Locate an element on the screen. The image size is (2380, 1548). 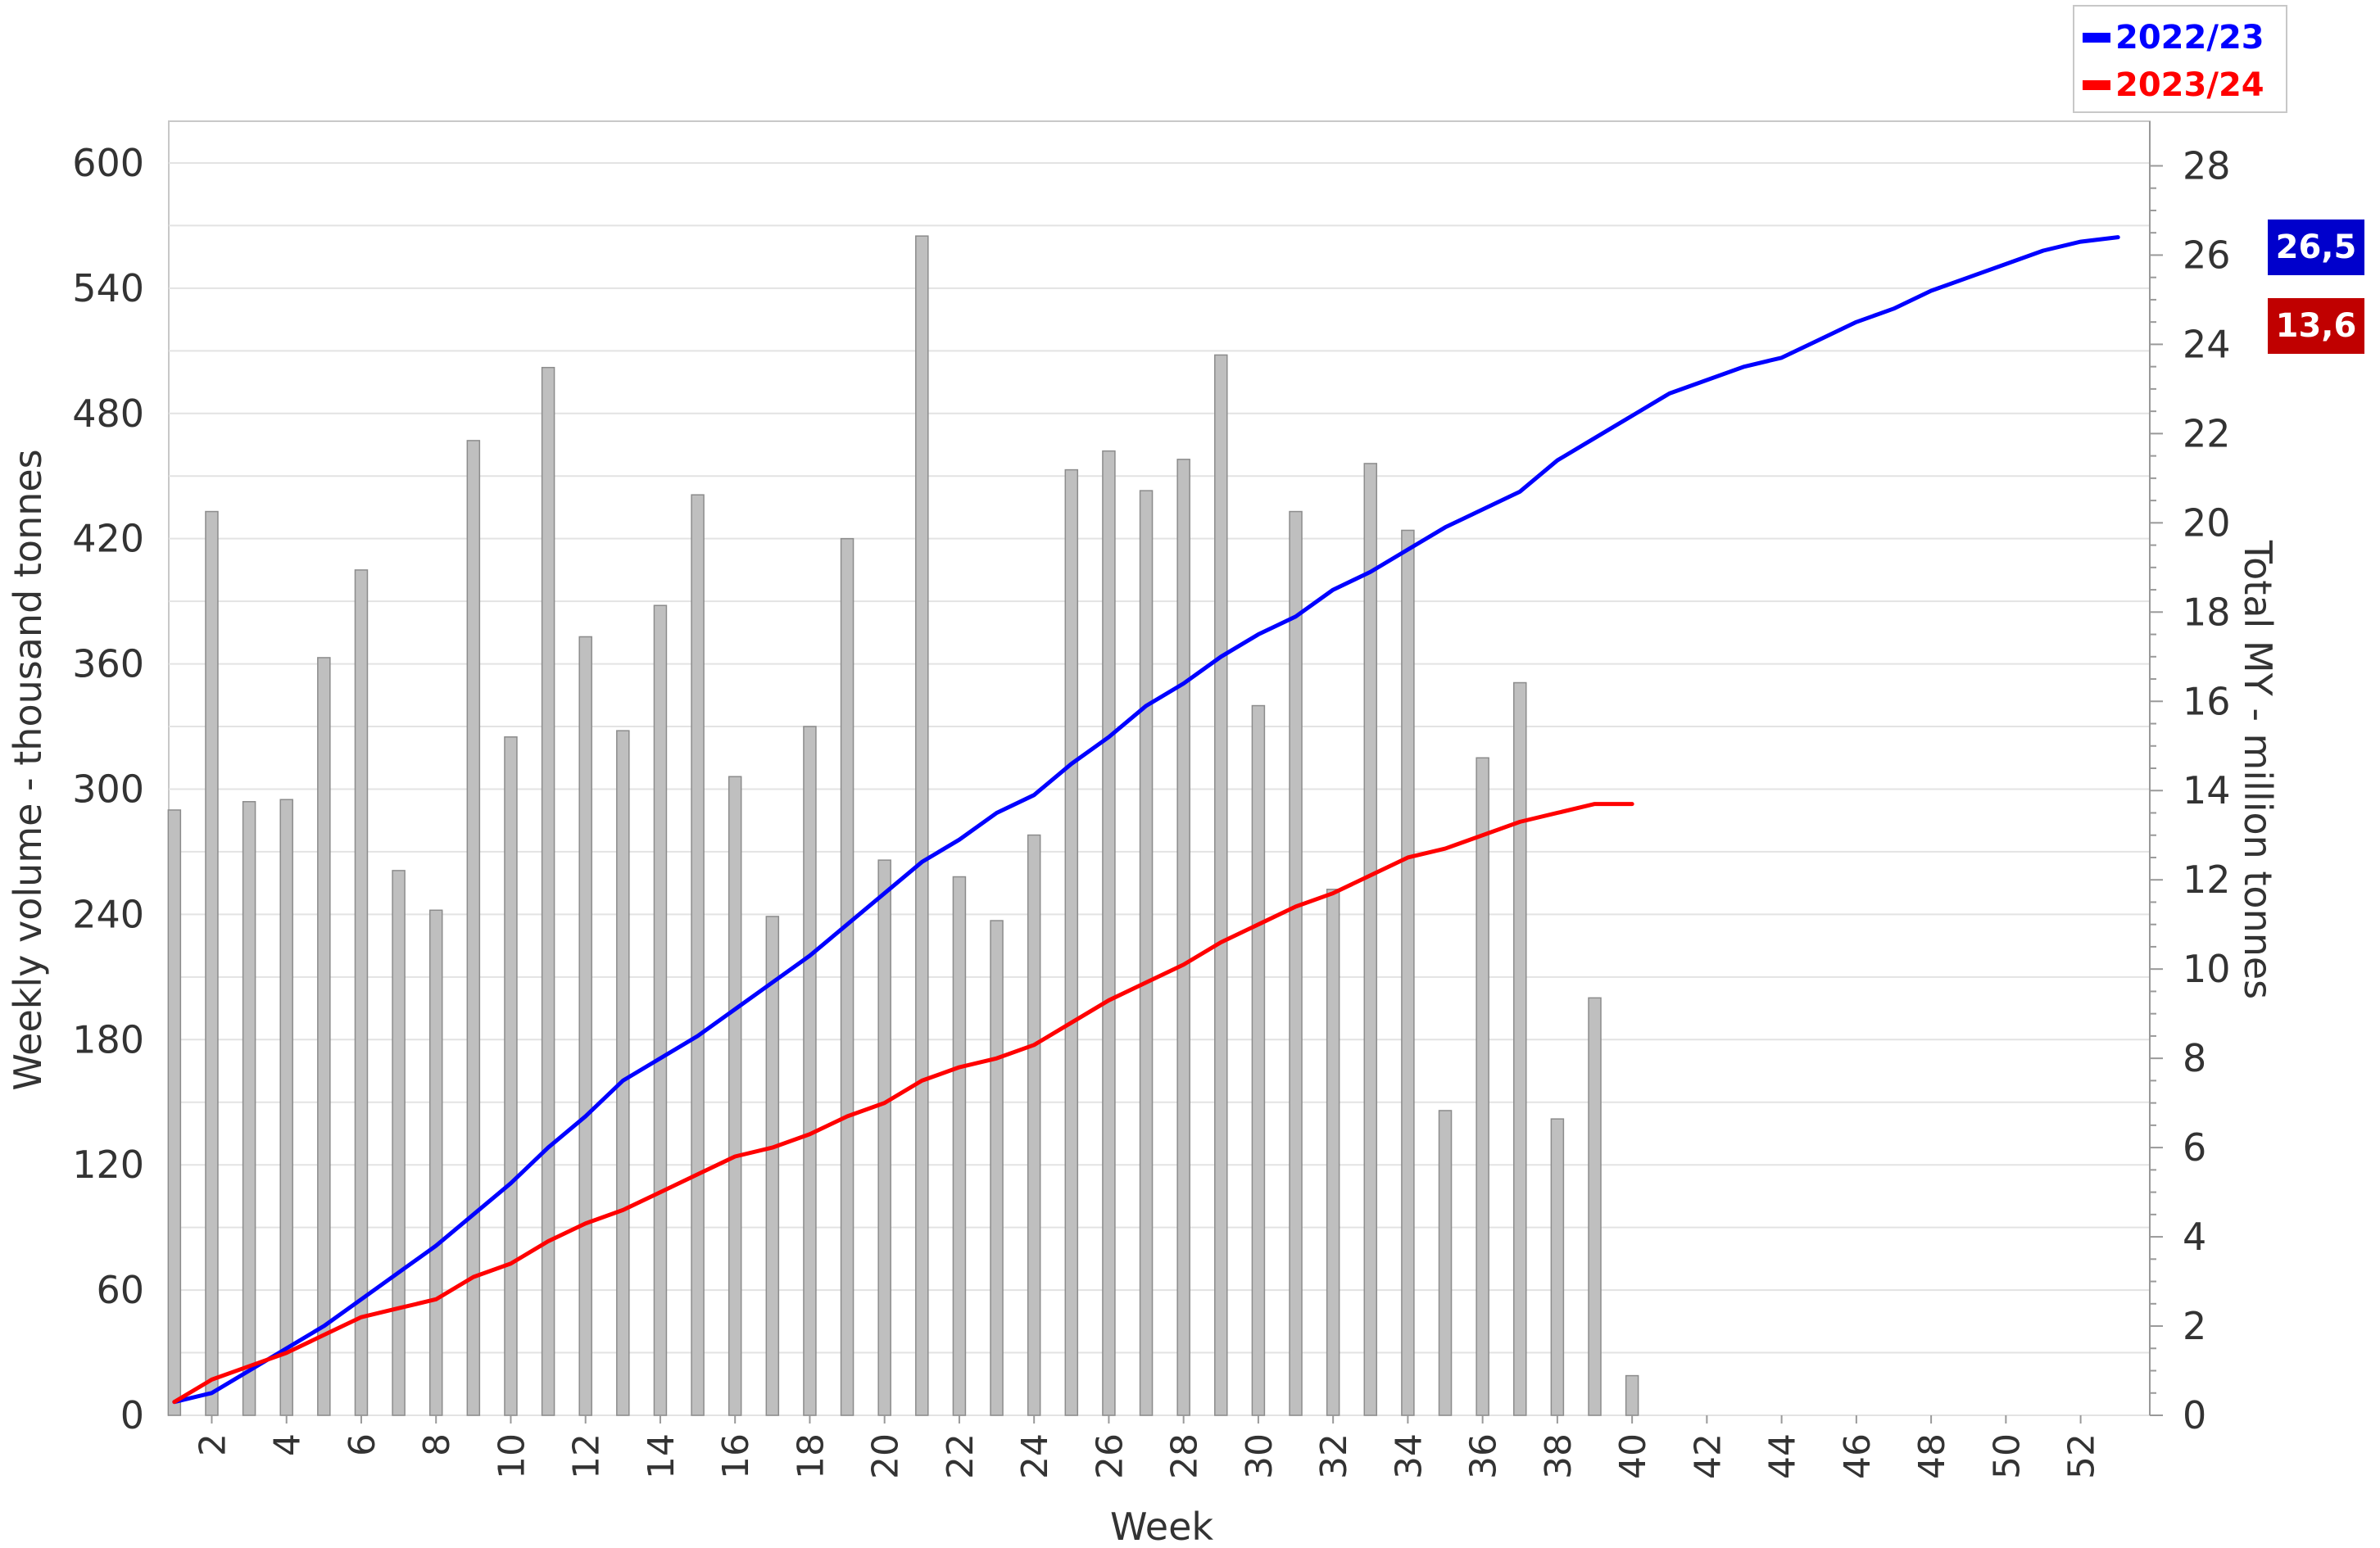
x-tick-label: 40 is located at coordinates (1633, 1456).